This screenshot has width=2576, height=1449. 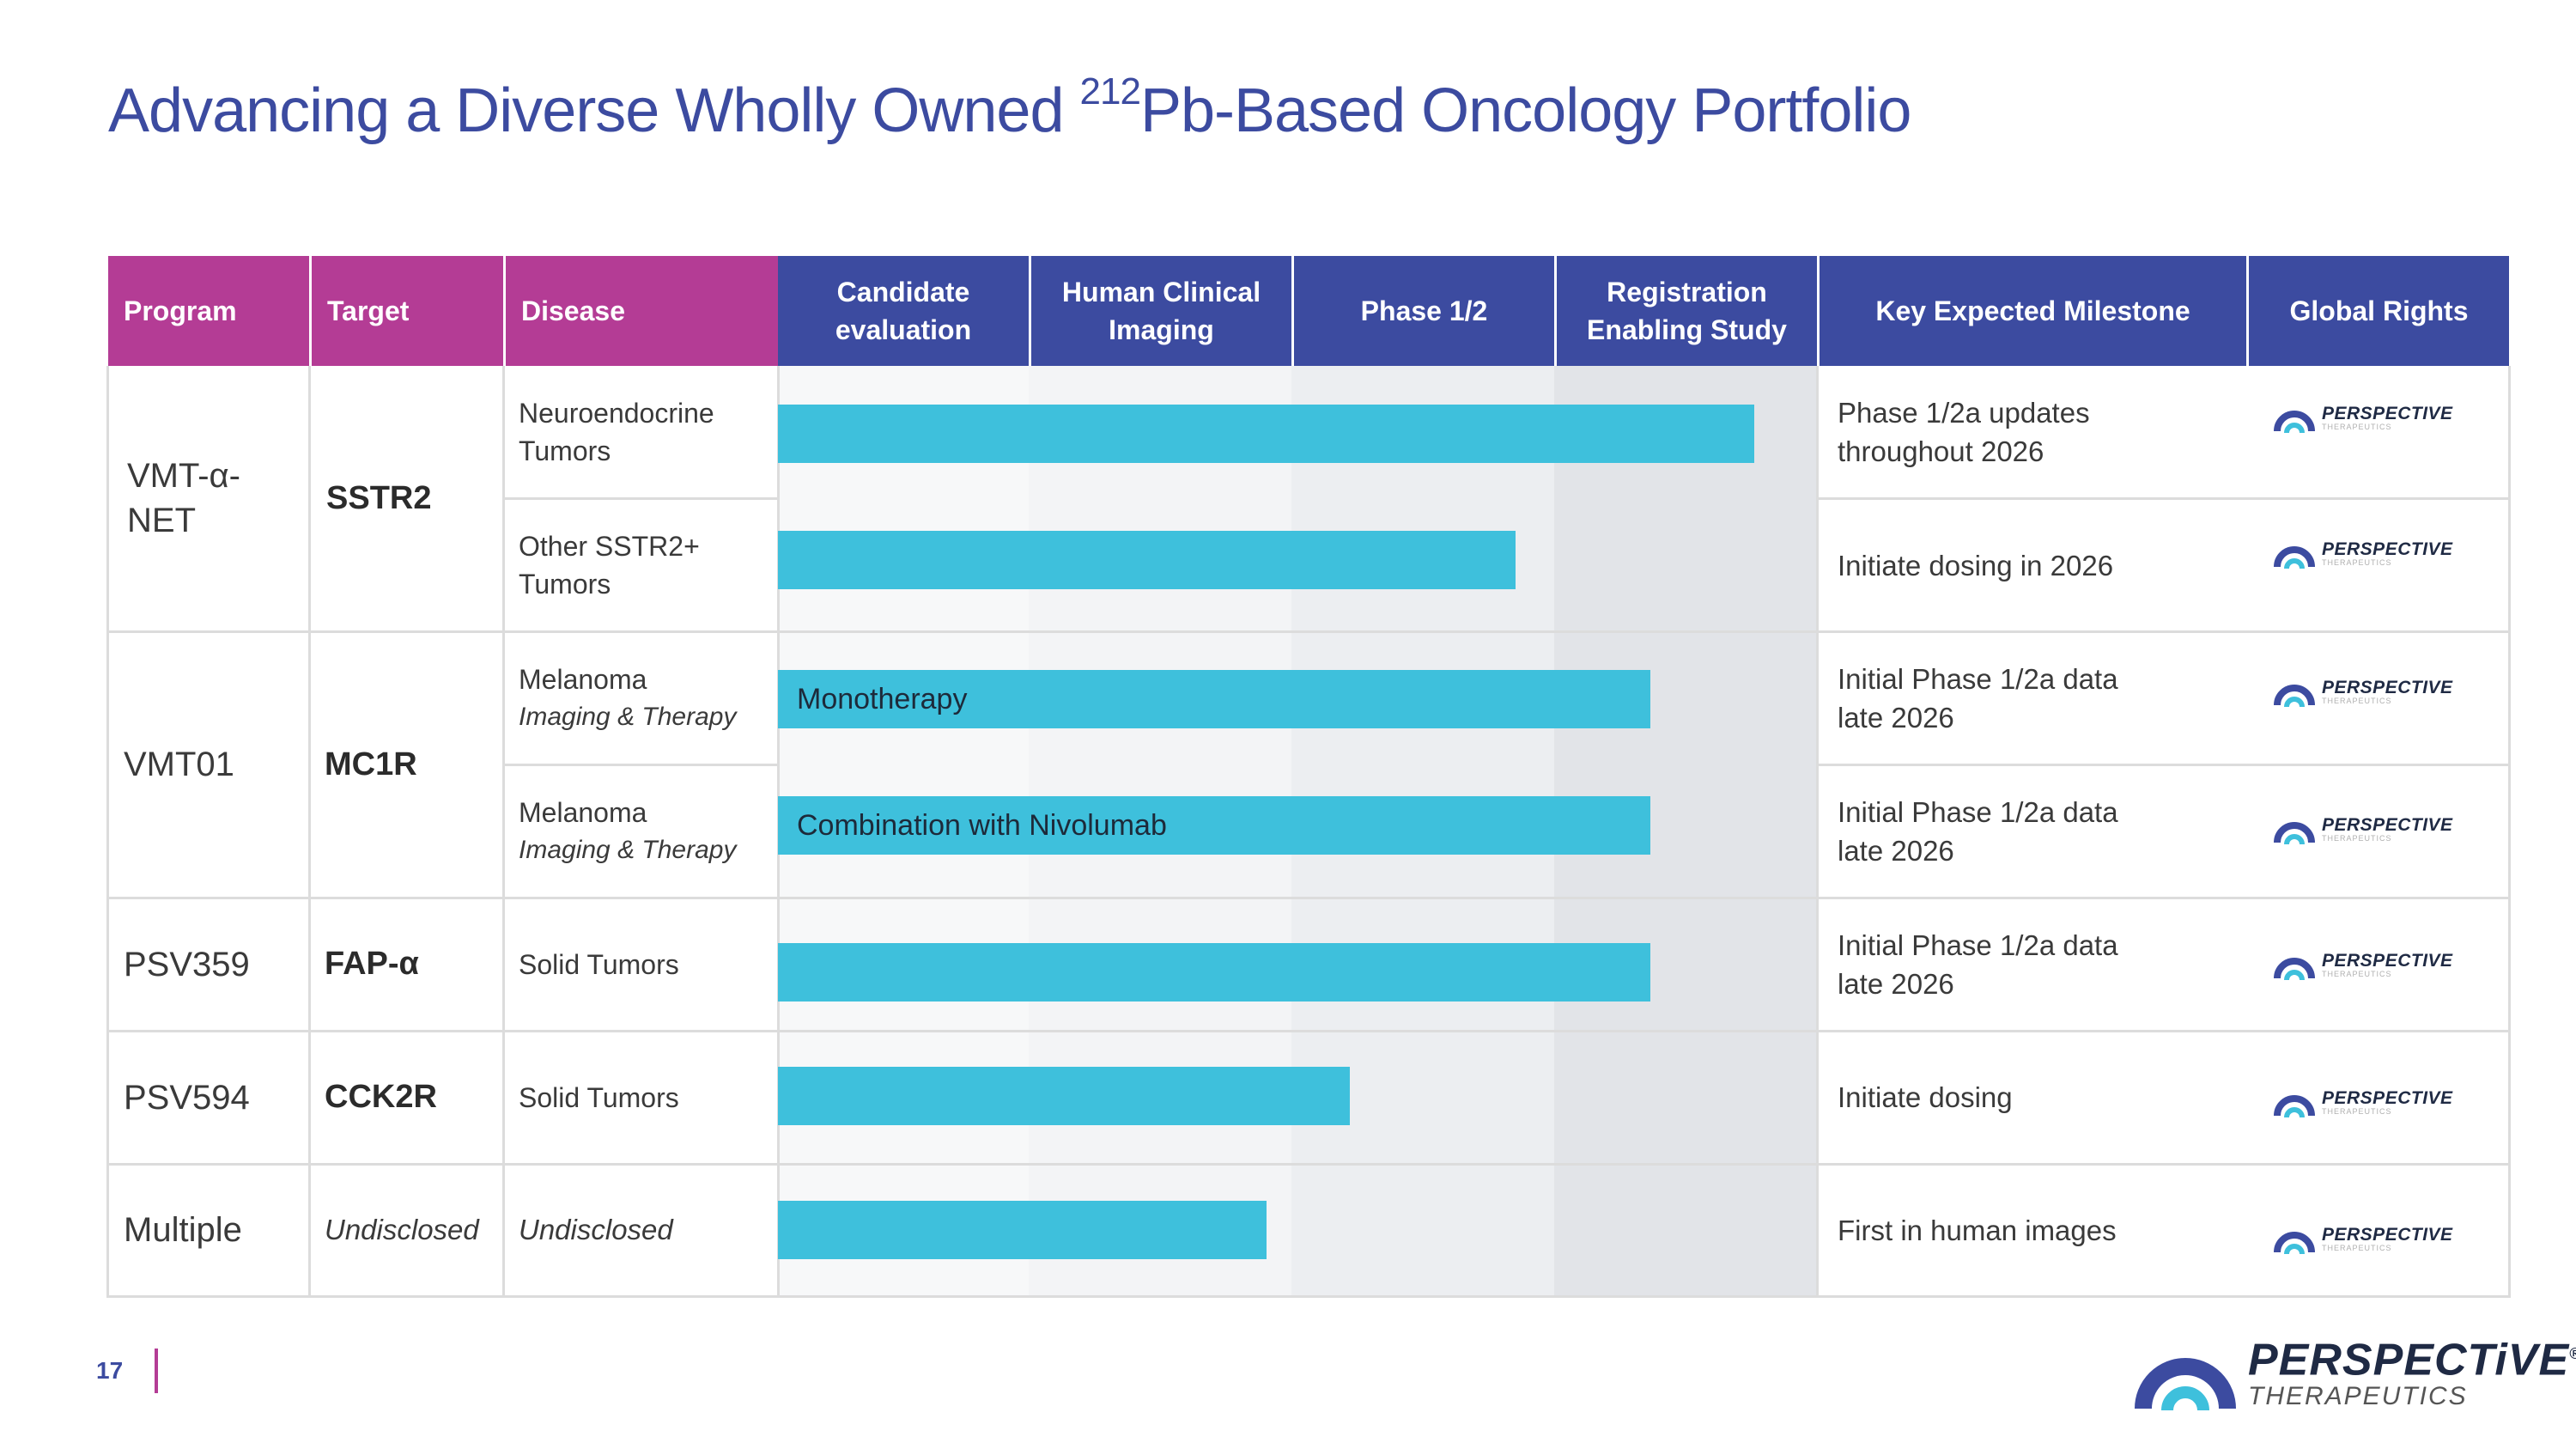 What do you see at coordinates (107, 832) in the screenshot?
I see `table-left-border` at bounding box center [107, 832].